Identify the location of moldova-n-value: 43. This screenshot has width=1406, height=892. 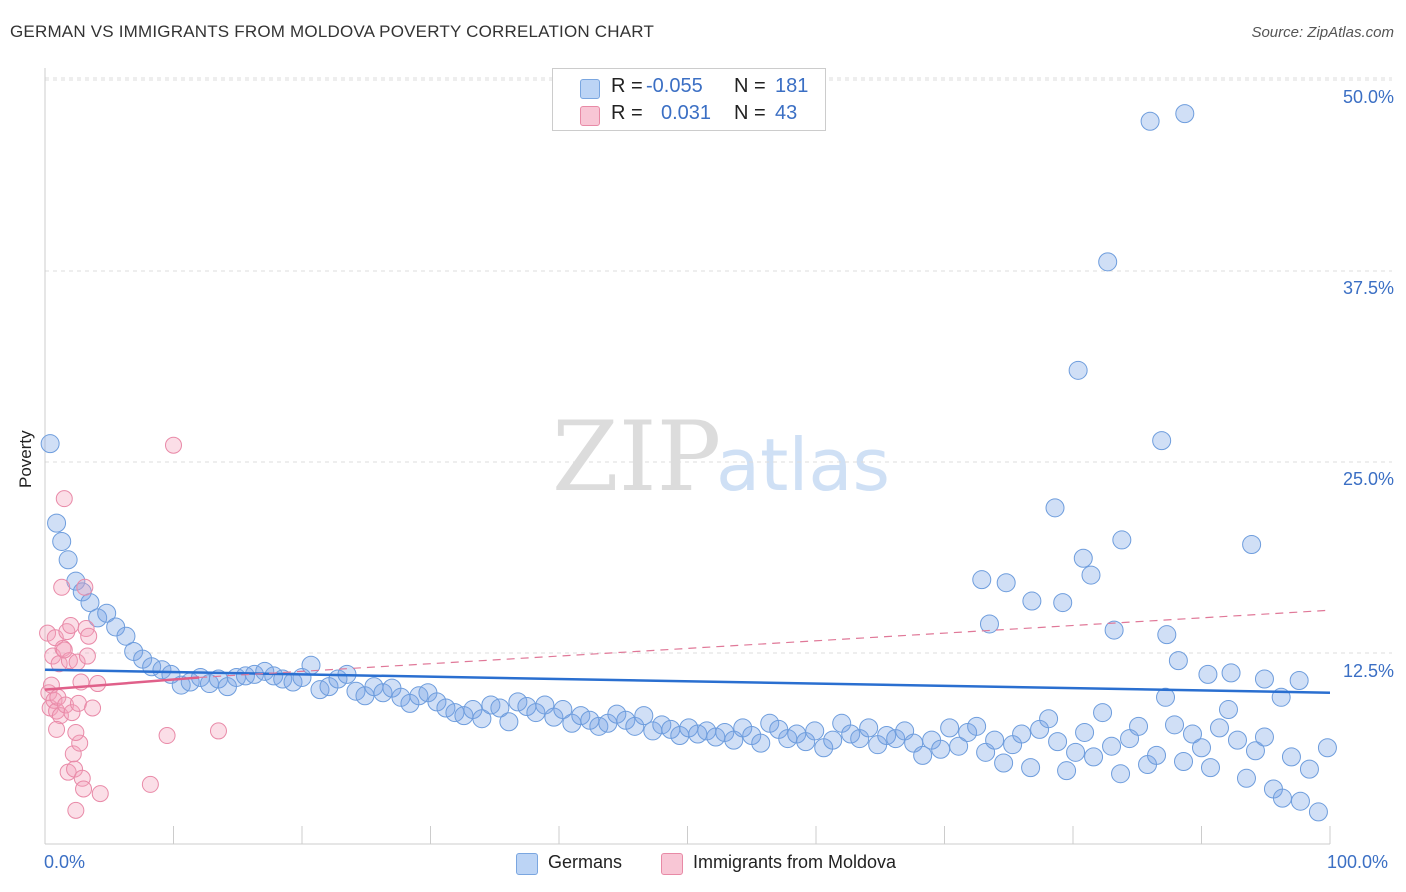
(786, 113).